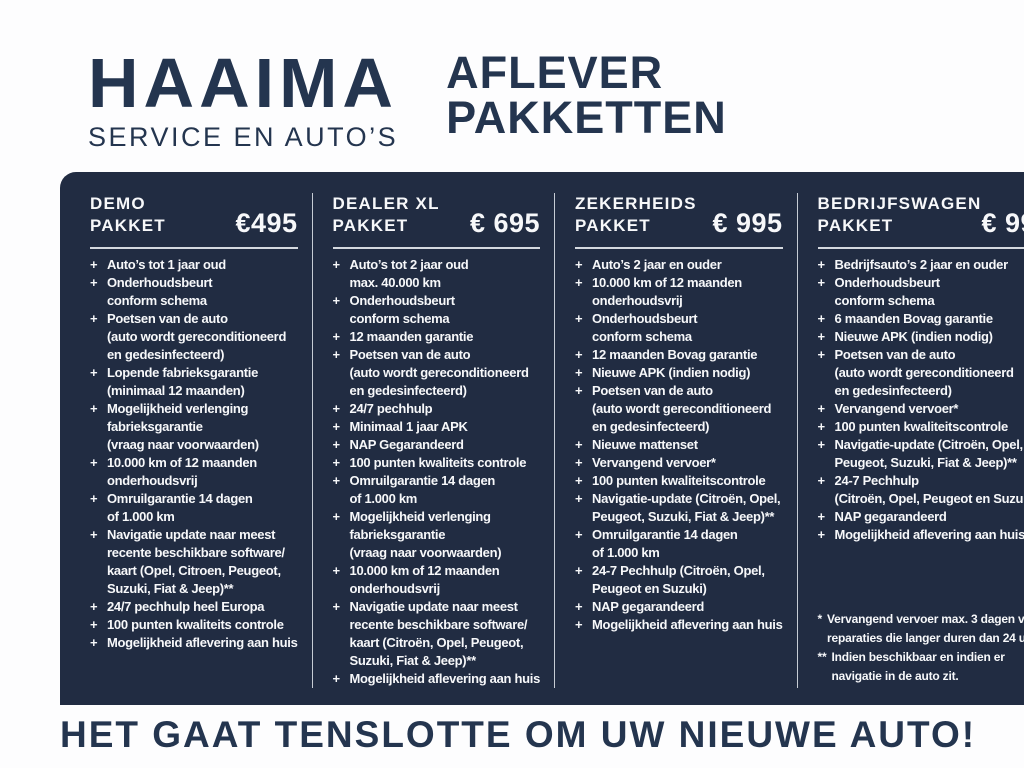  Describe the element at coordinates (395, 283) in the screenshot. I see `feature-line: max. 40.000 km` at that location.